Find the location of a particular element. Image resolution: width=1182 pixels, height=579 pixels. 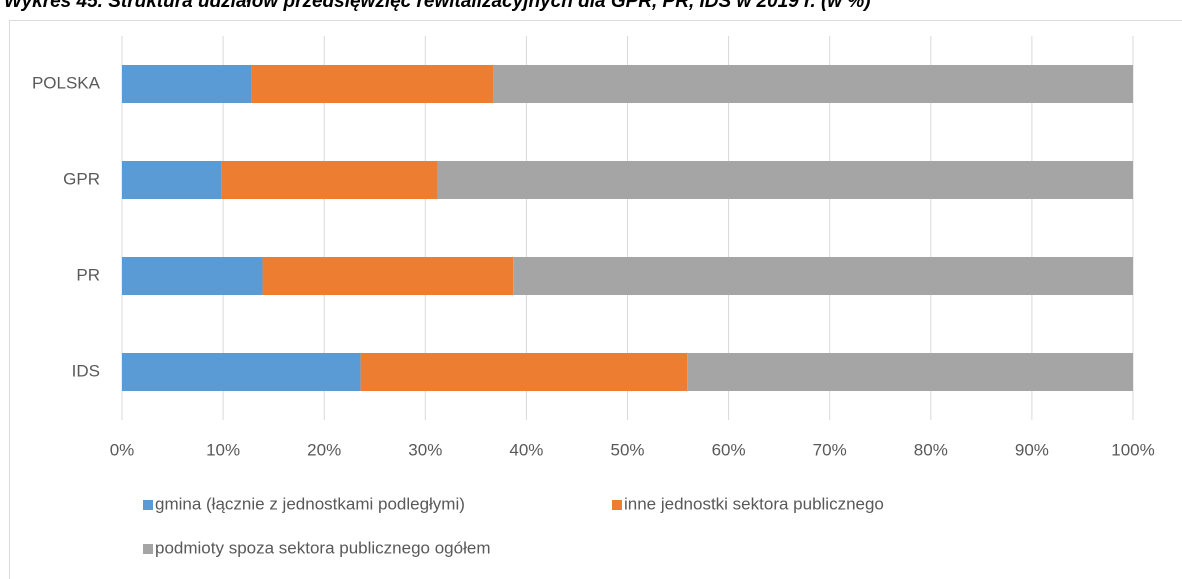

x-tick-label: 50% is located at coordinates (627, 449).